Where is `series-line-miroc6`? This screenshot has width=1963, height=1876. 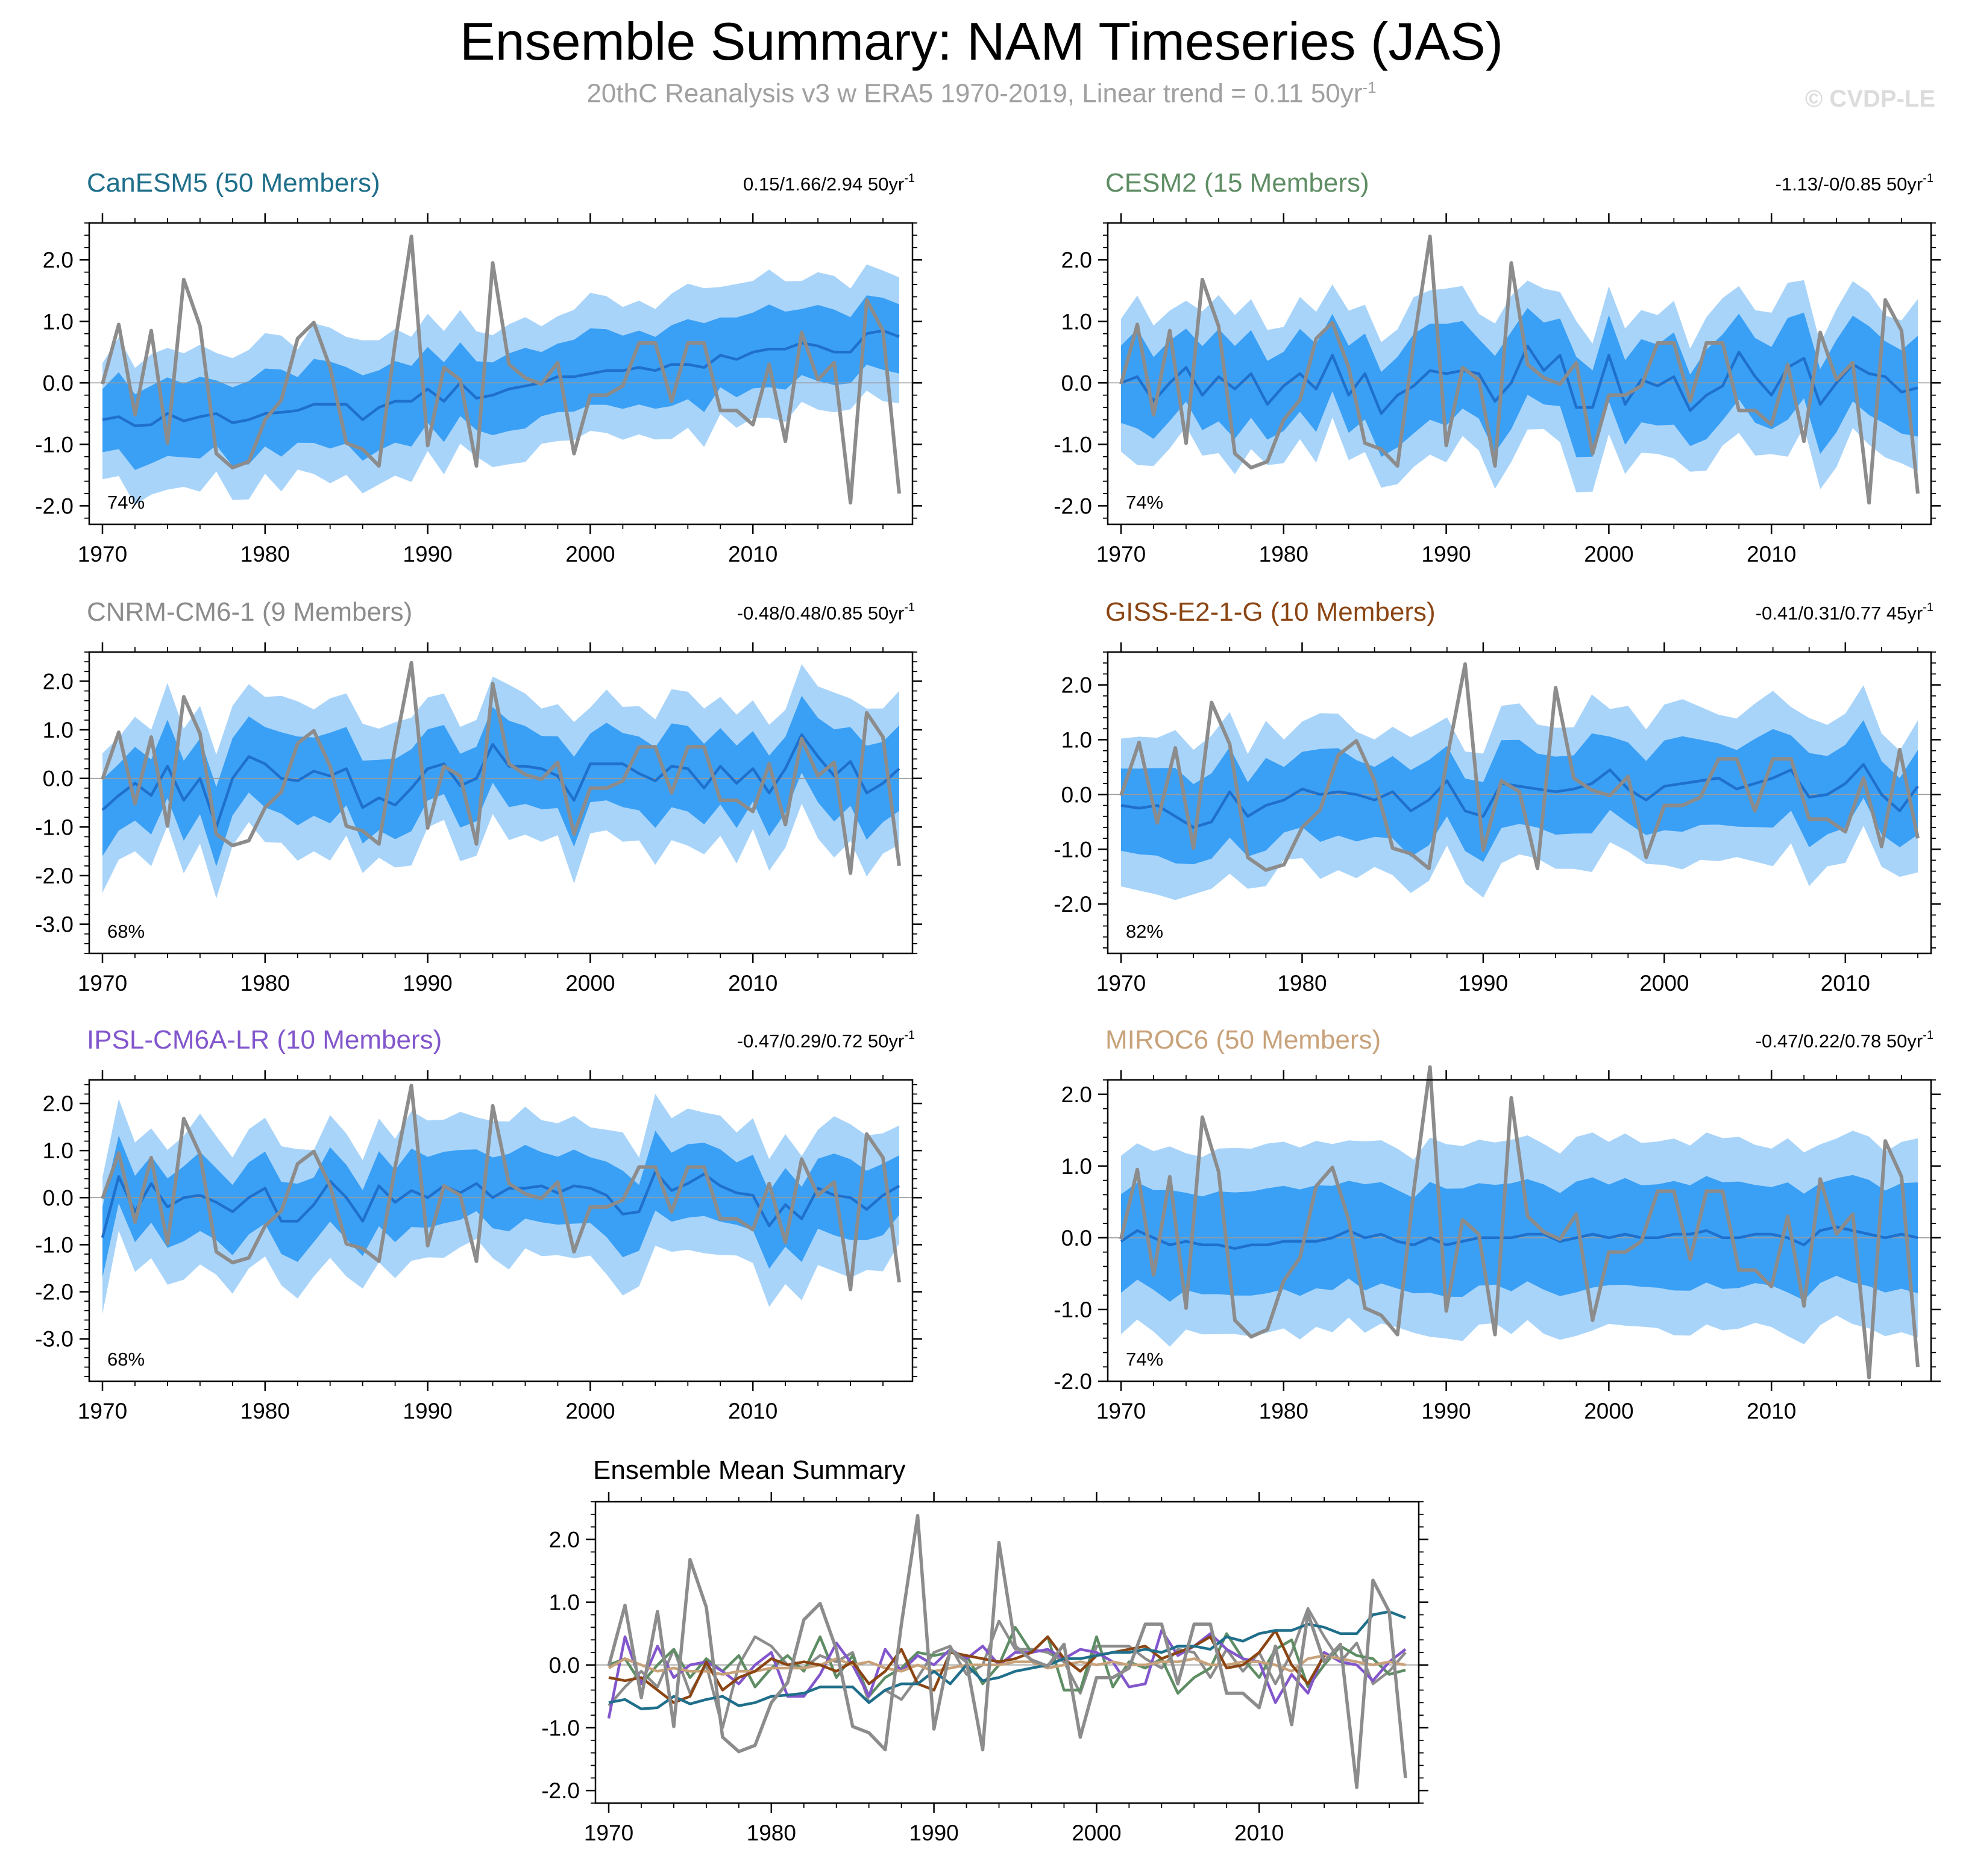 series-line-miroc6 is located at coordinates (1007, 1665).